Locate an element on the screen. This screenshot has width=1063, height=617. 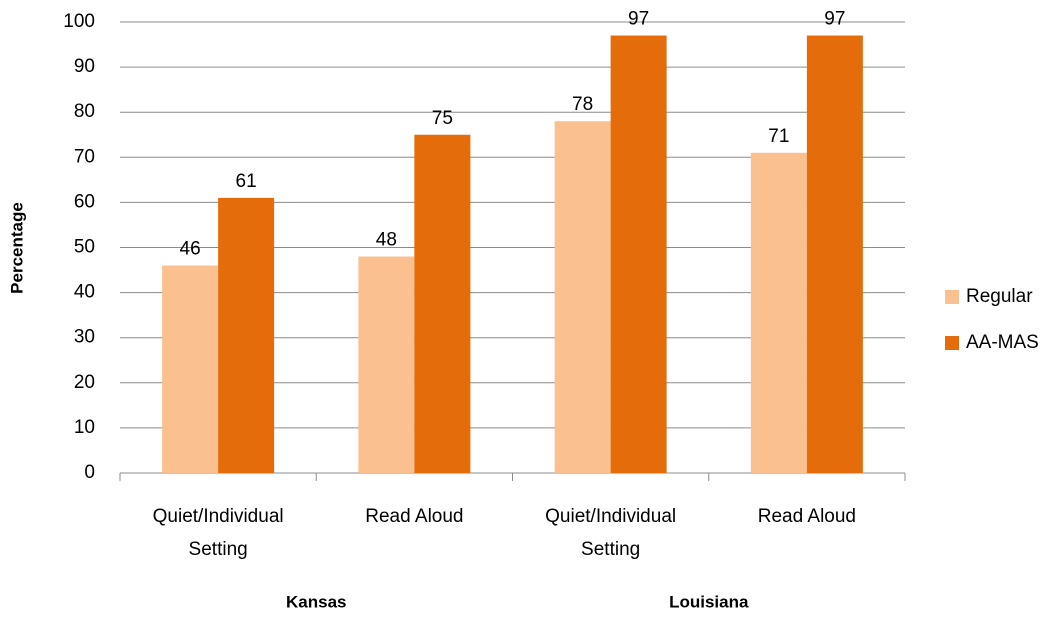
y-tick-label: 50 is located at coordinates (84, 247).